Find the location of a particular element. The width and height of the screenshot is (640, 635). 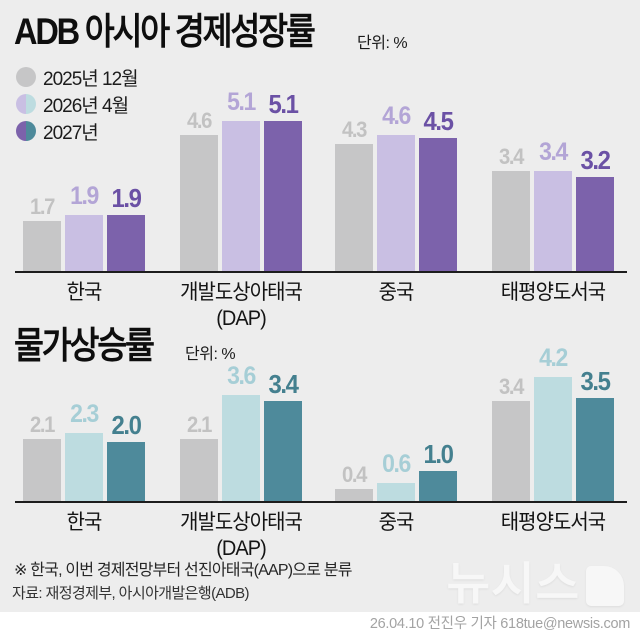

legend-item-2027: 2027년 is located at coordinates (77, 132).